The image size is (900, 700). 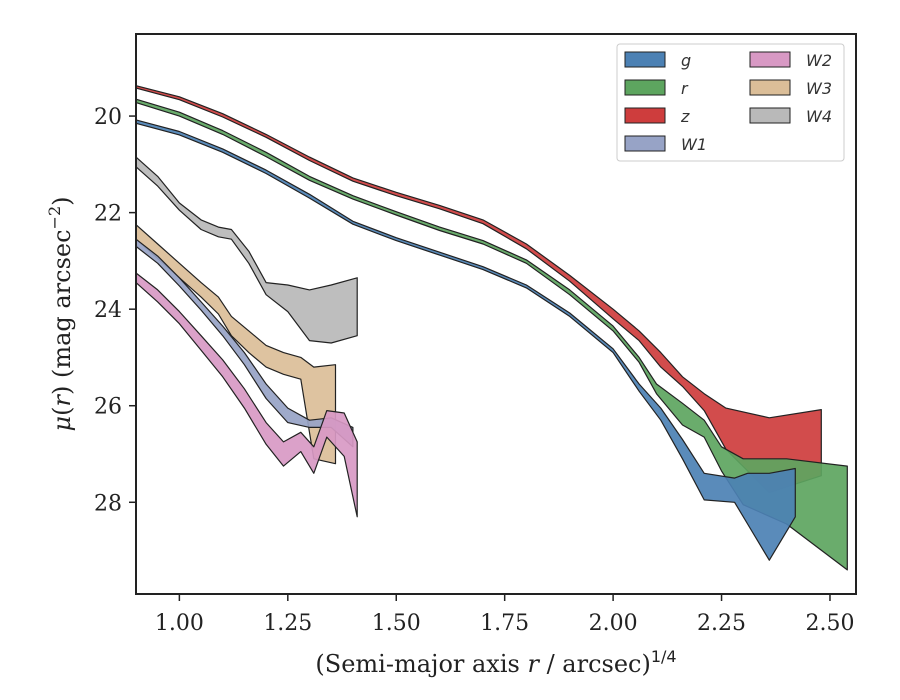 What do you see at coordinates (396, 623) in the screenshot?
I see `x-tick-label: 1.50` at bounding box center [396, 623].